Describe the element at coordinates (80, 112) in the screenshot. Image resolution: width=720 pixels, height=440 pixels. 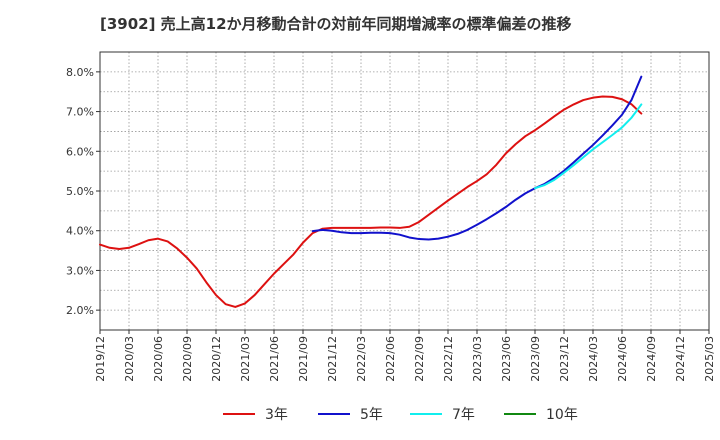
I see `y-tick-label: 7.0%` at that location.